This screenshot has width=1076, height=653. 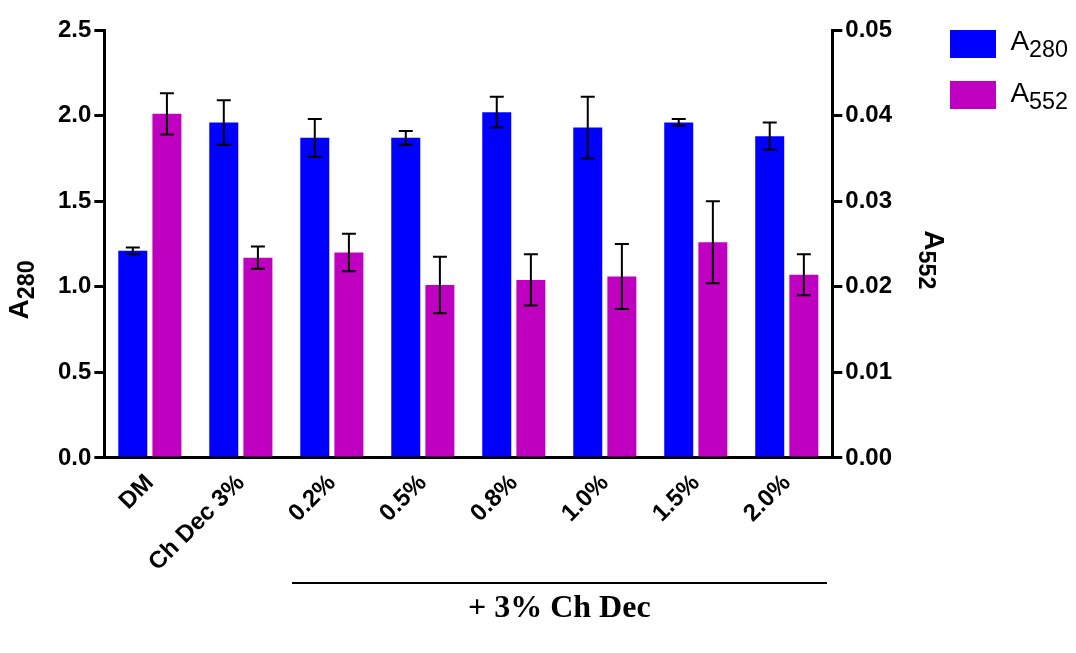 What do you see at coordinates (559, 606) in the screenshot?
I see `text: + 3% Ch Dec` at bounding box center [559, 606].